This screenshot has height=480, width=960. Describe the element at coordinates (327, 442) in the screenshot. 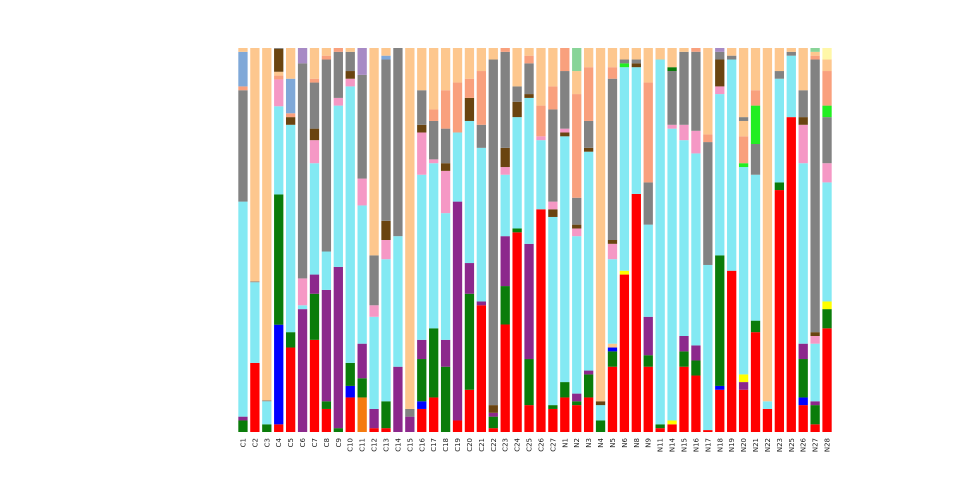

I see `x-tick-label: C8` at that location.